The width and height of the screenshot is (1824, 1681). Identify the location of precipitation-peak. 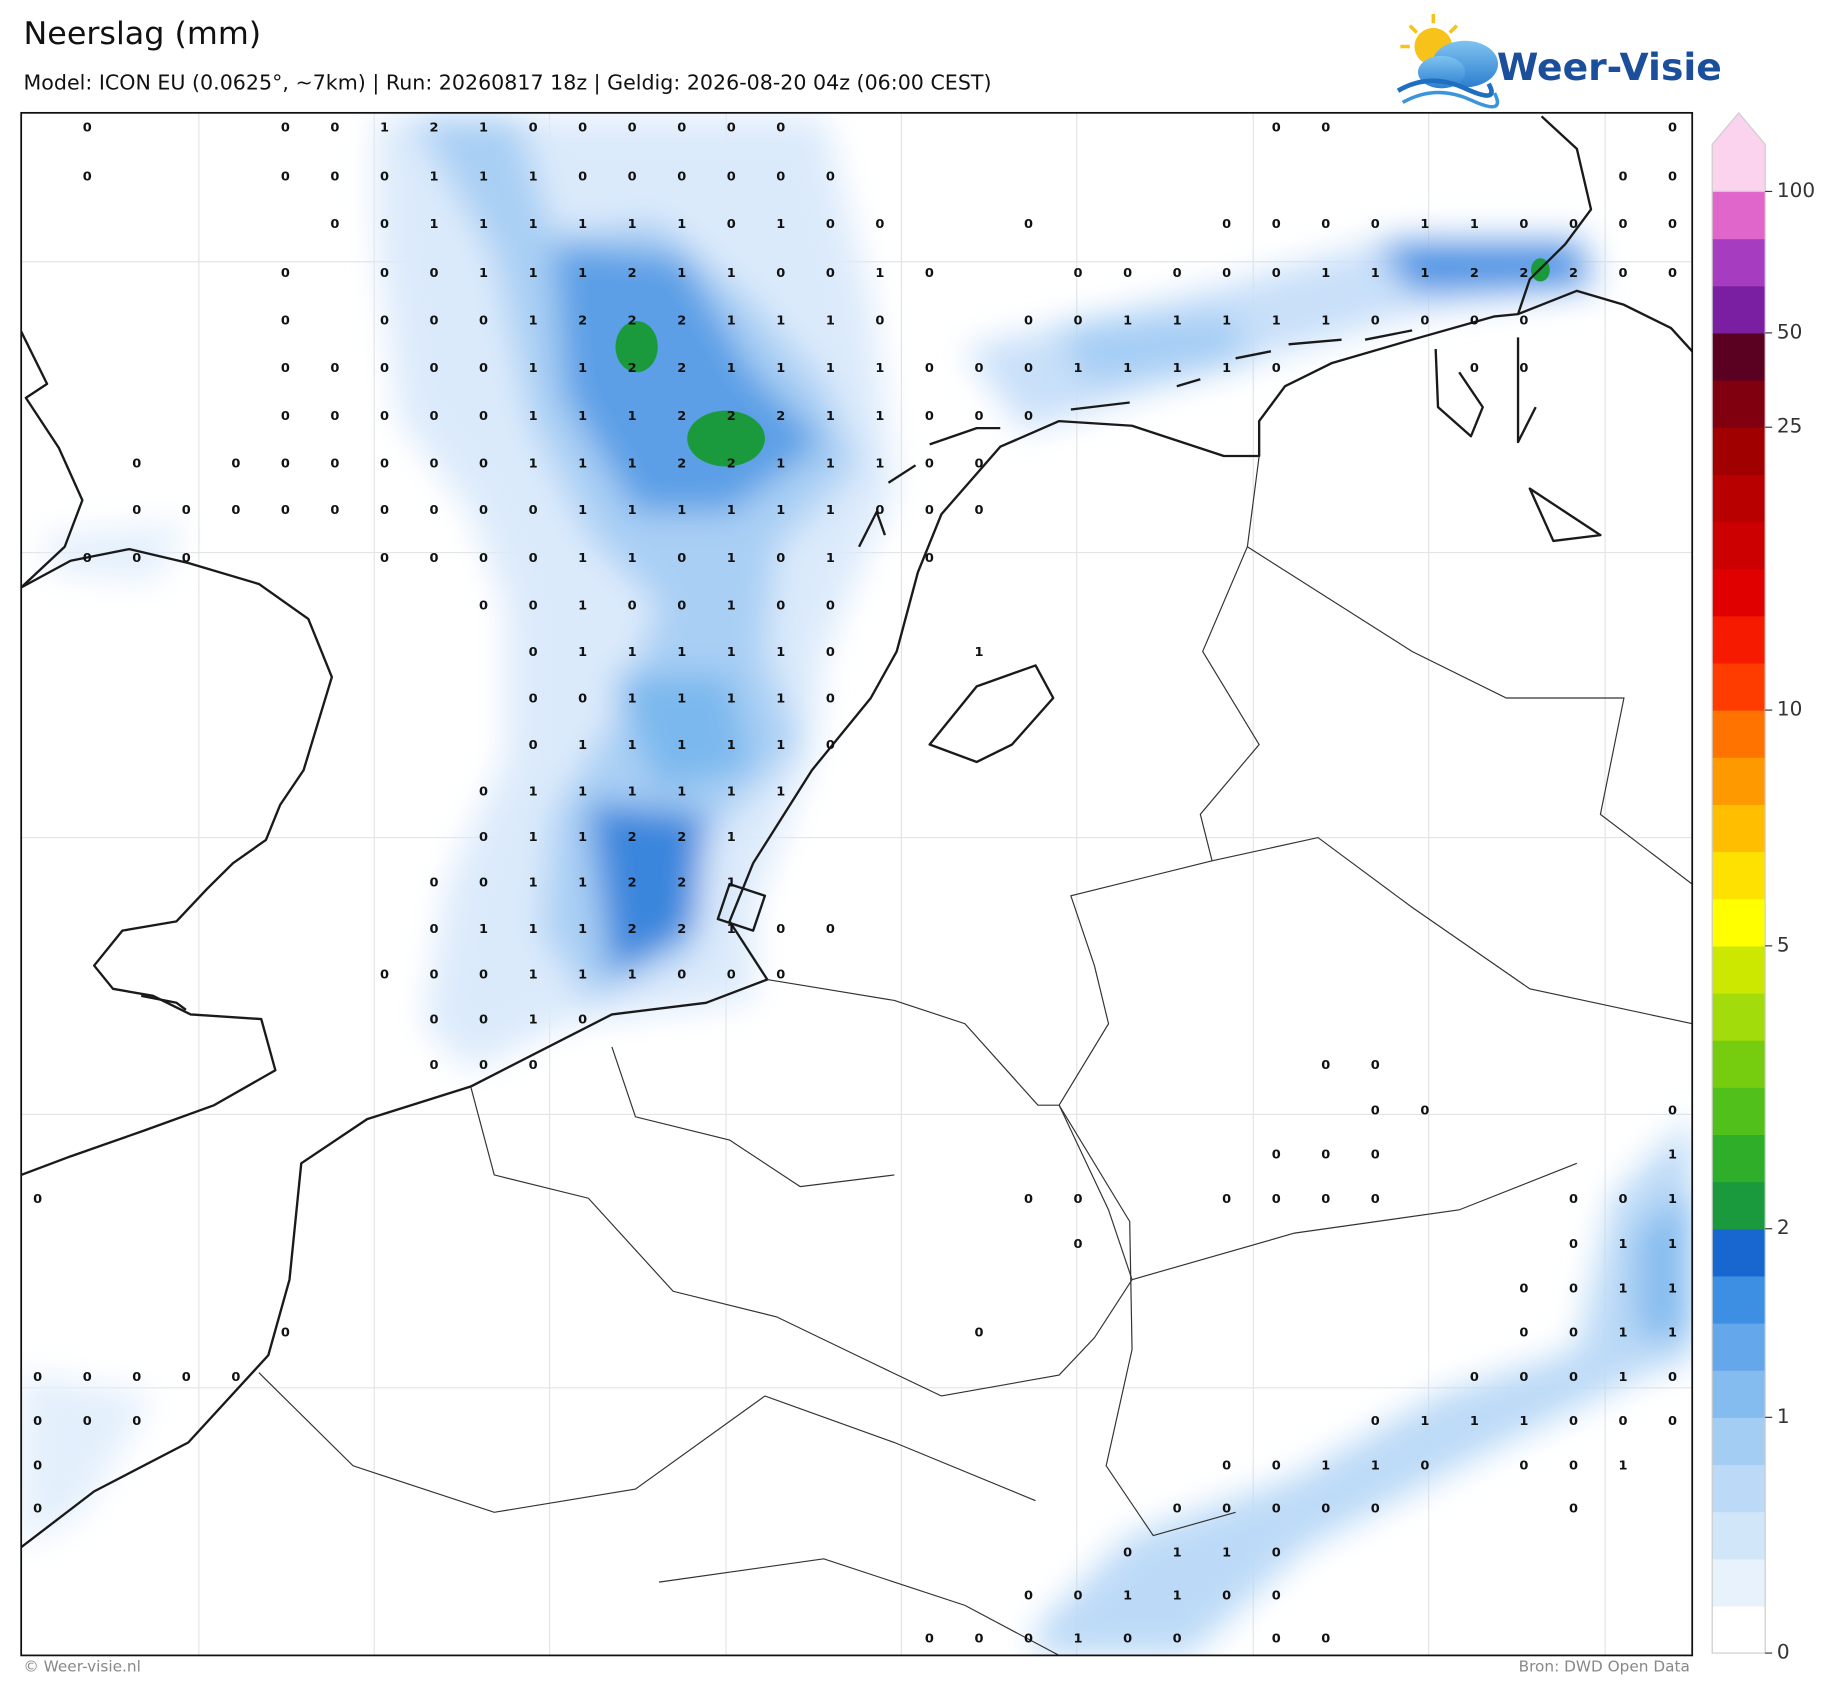
(636, 347).